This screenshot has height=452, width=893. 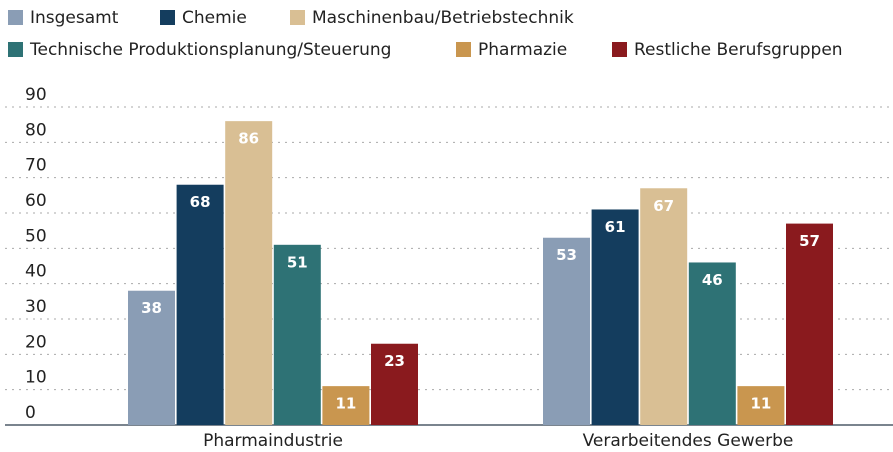 I want to click on y-tick-label: 30, so click(x=36, y=307).